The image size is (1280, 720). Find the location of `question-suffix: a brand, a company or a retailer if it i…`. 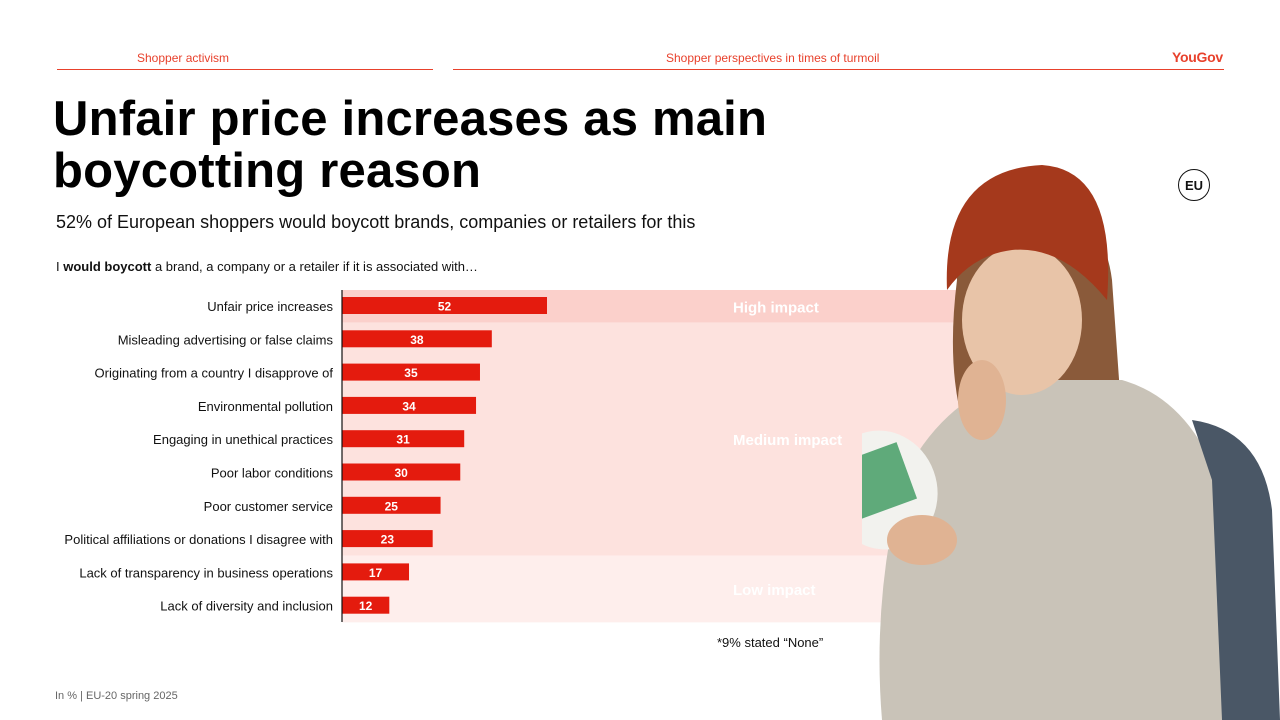

question-suffix: a brand, a company or a retailer if it i… is located at coordinates (314, 266).